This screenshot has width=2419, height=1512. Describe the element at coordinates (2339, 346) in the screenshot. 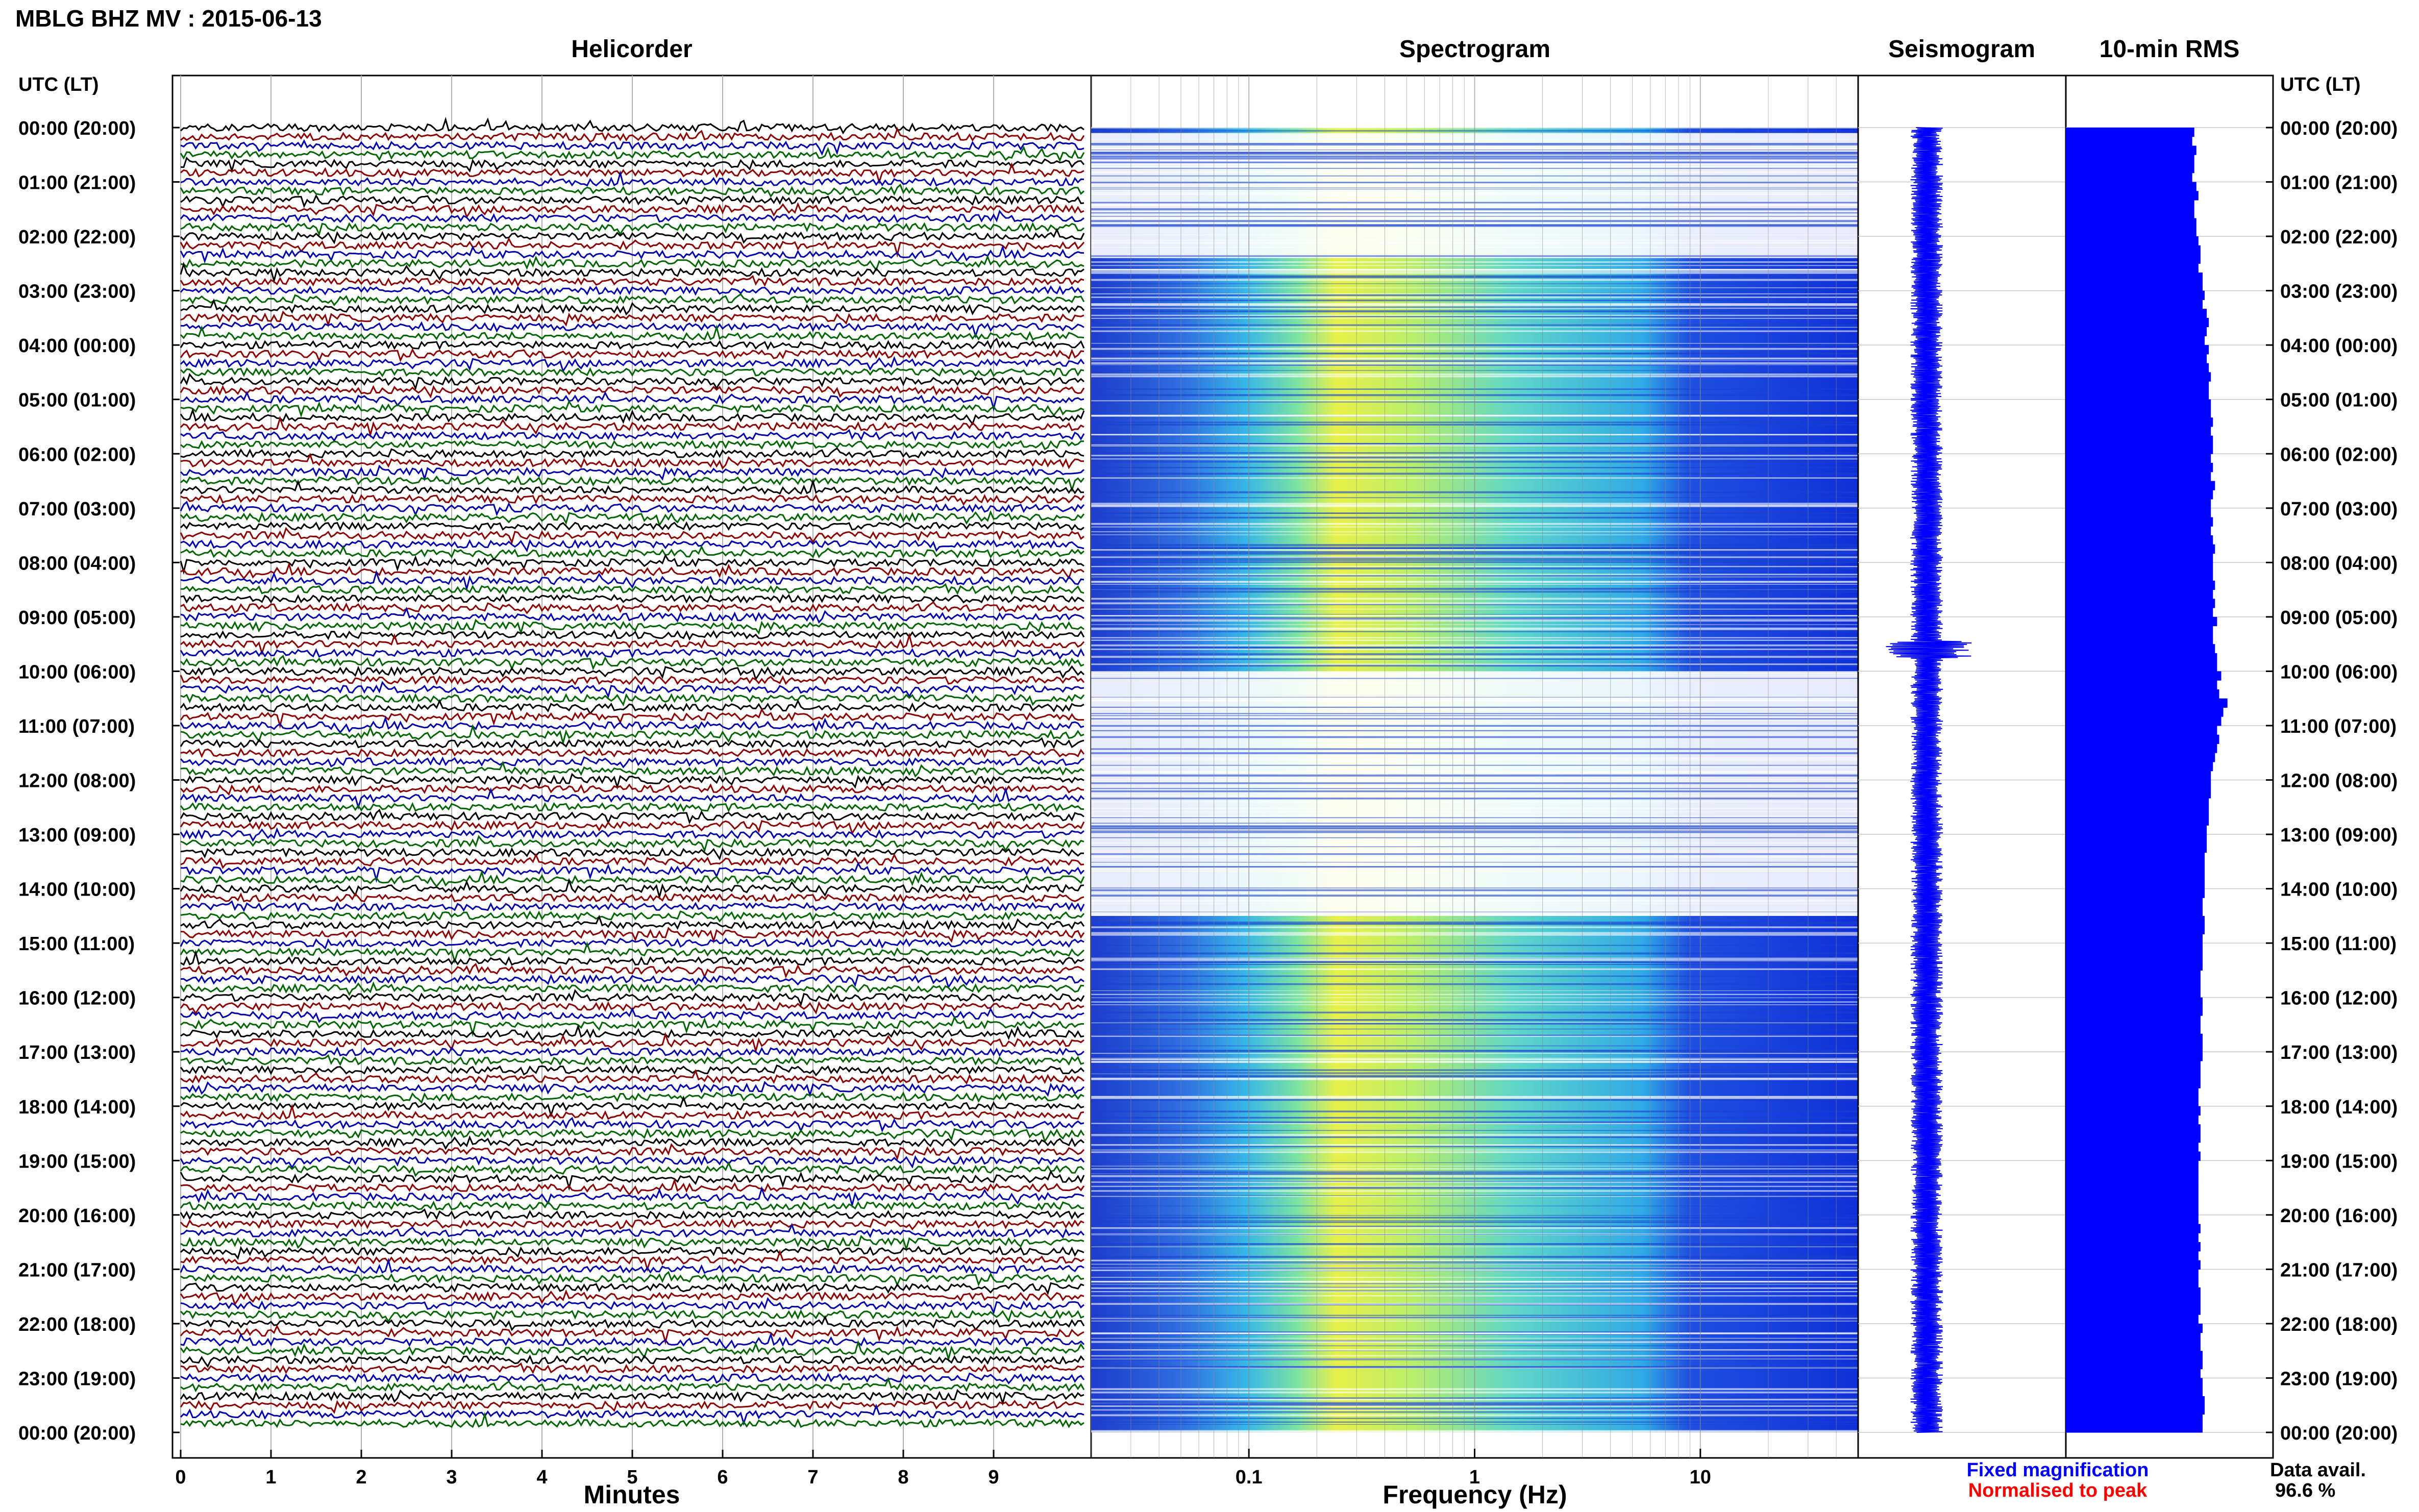

I see `time-tick-label-right: 04:00 (00:00)` at that location.